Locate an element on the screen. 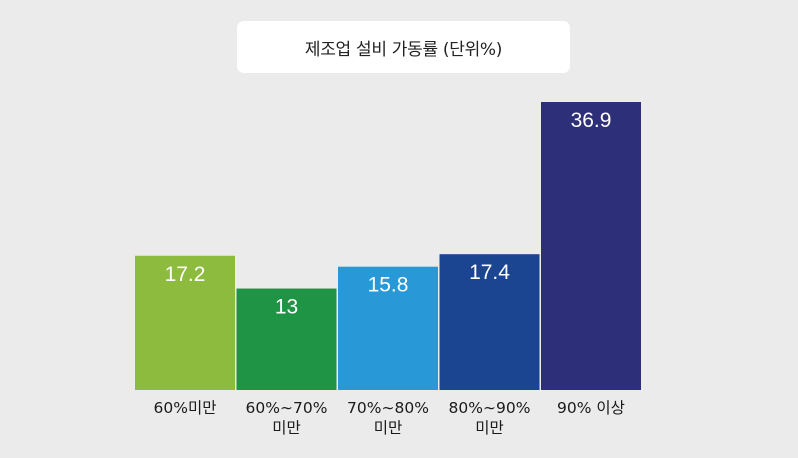 This screenshot has height=458, width=798. value-label-3: 15.8 is located at coordinates (388, 285).